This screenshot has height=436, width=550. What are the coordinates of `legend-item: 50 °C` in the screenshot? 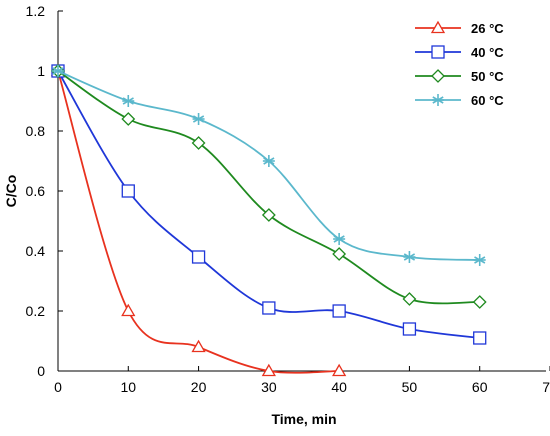 It's located at (459, 76).